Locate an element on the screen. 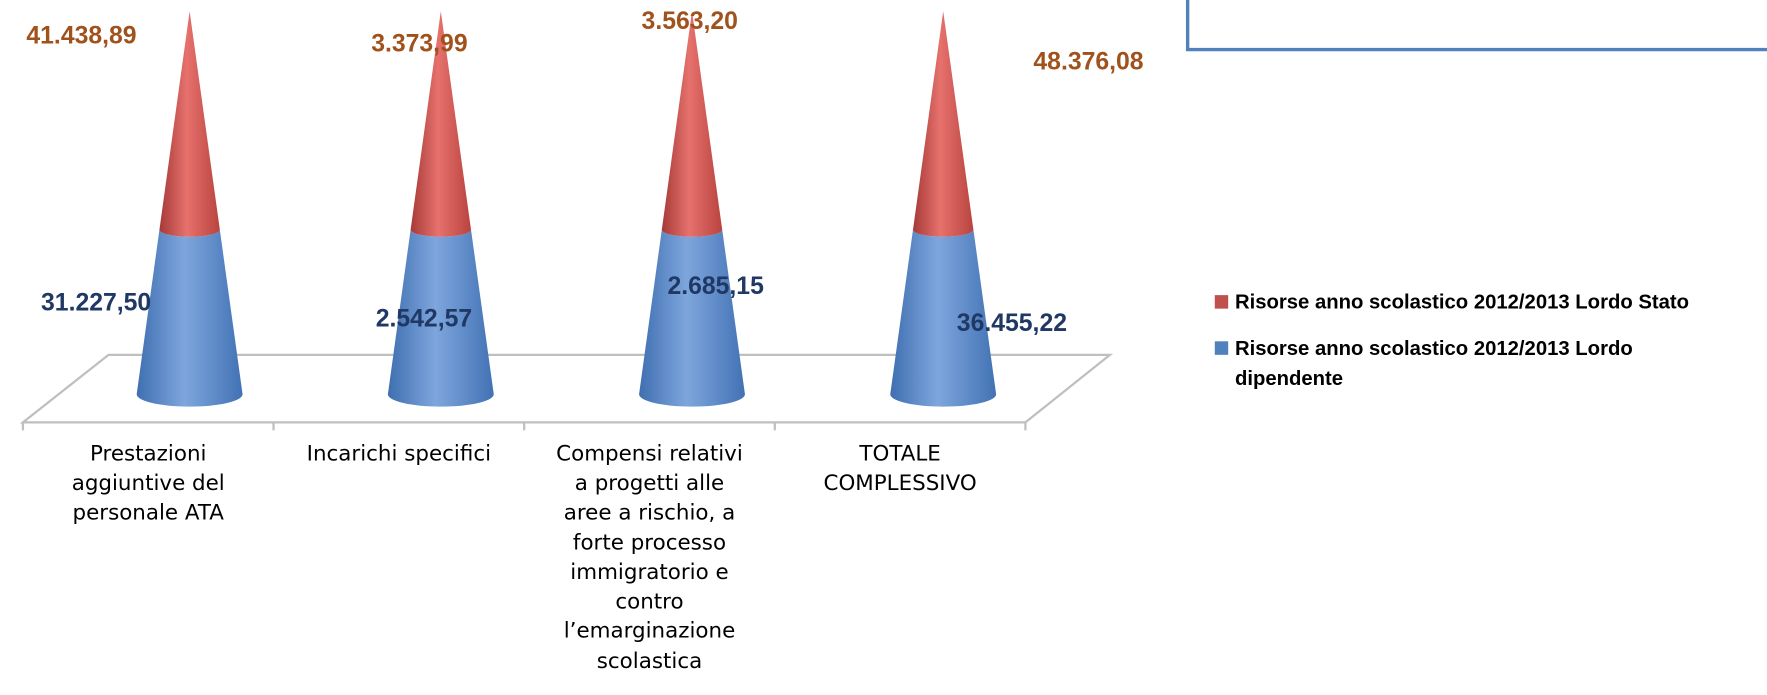 The width and height of the screenshot is (1767, 695). data-label: 36.455,22 is located at coordinates (1012, 323).